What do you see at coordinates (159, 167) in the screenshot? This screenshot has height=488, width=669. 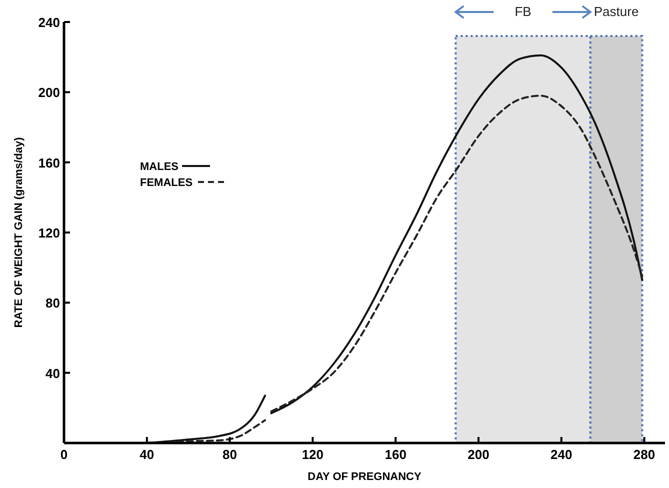 I see `legend-label: MALES` at bounding box center [159, 167].